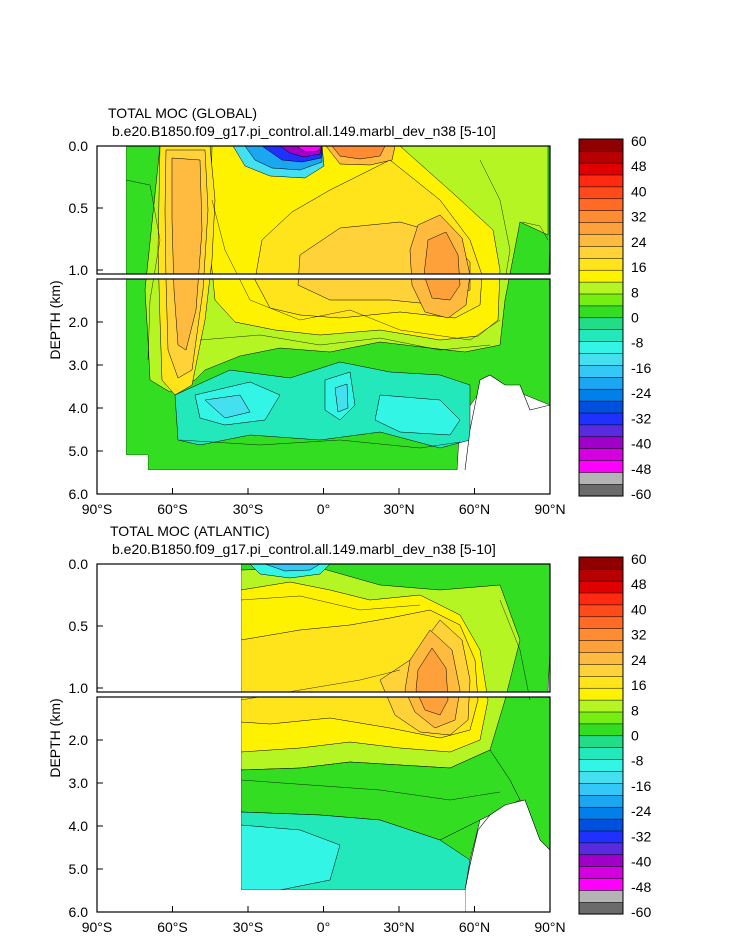 This screenshot has height=950, width=733. I want to click on colorbar-label: 32, so click(639, 217).